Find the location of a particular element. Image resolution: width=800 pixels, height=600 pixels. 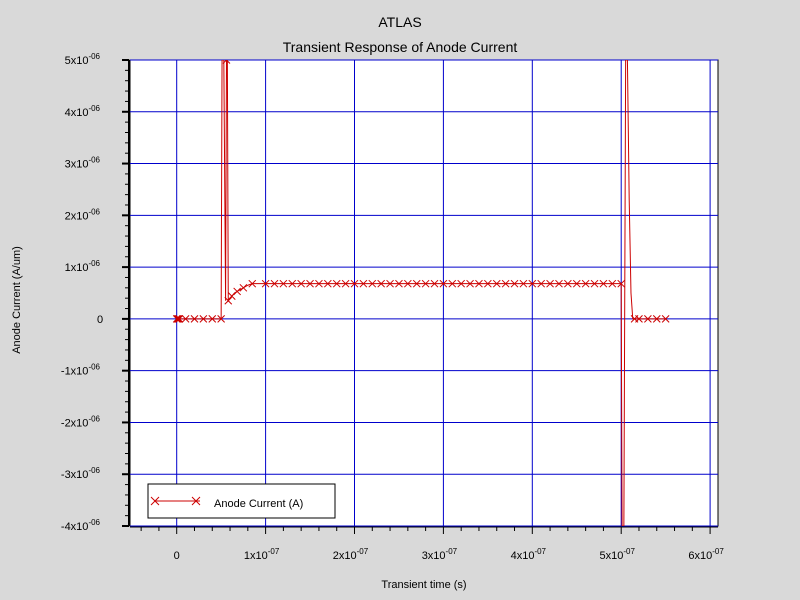

y-tick-label: 1x10-06 is located at coordinates (83, 266).